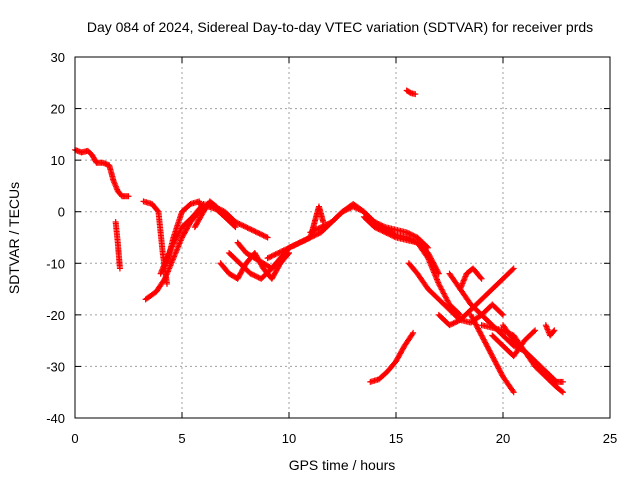  Describe the element at coordinates (58, 160) in the screenshot. I see `y-tick-label: 10` at that location.